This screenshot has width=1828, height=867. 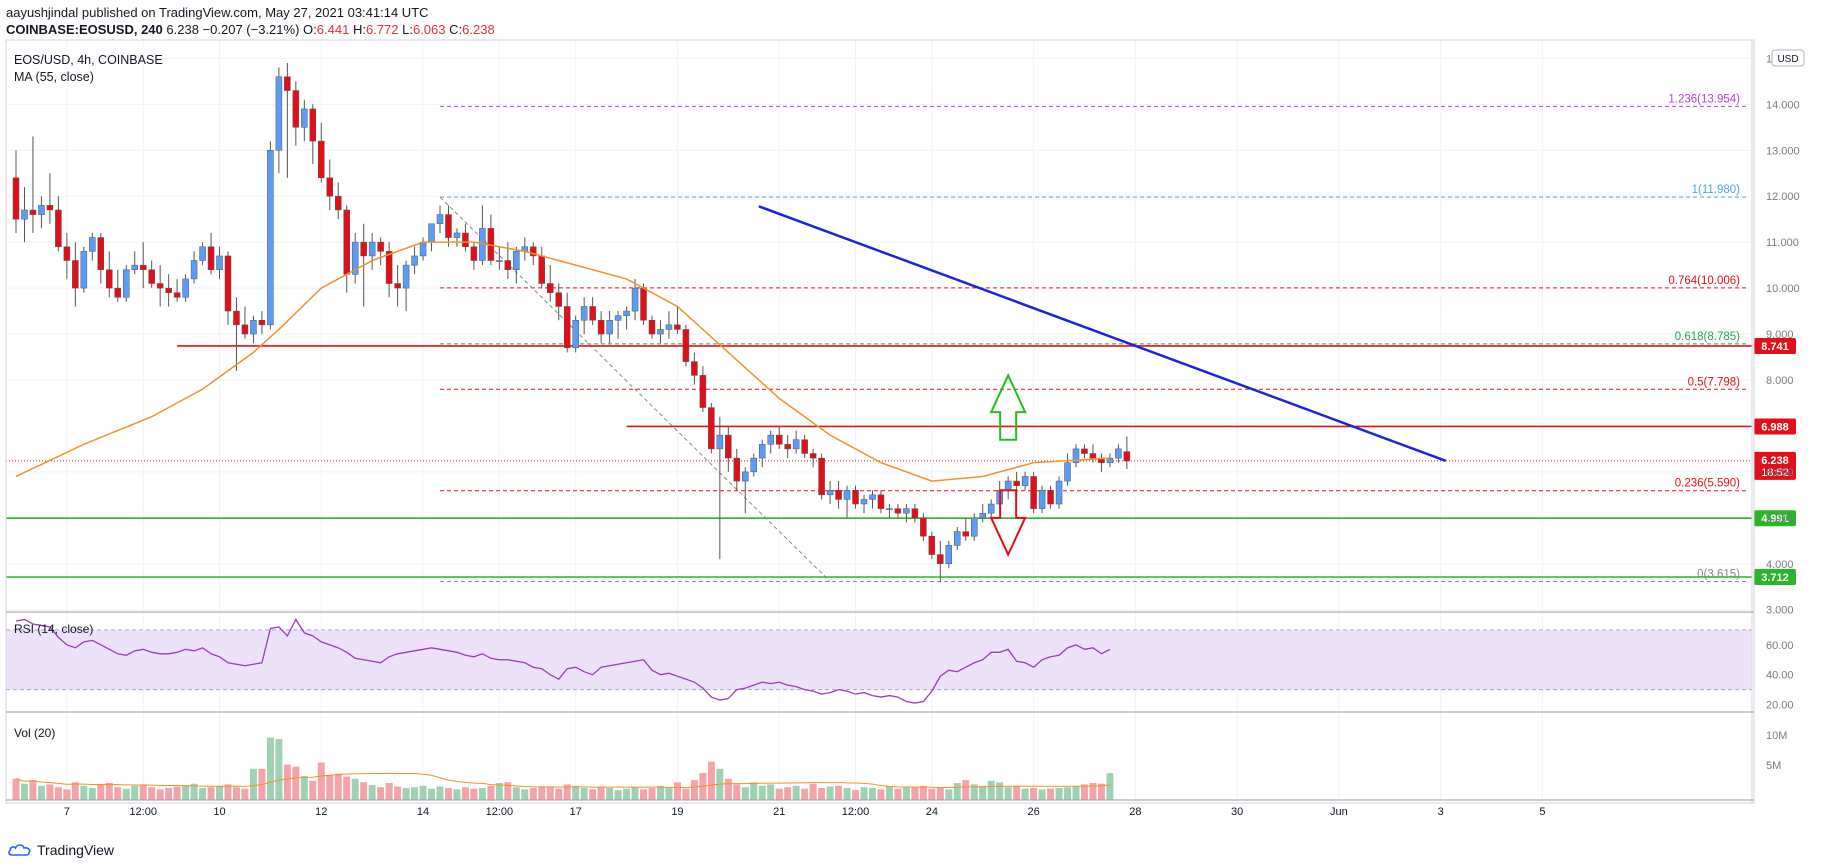 I want to click on y-tick-label: 12.000, so click(x=1783, y=197).